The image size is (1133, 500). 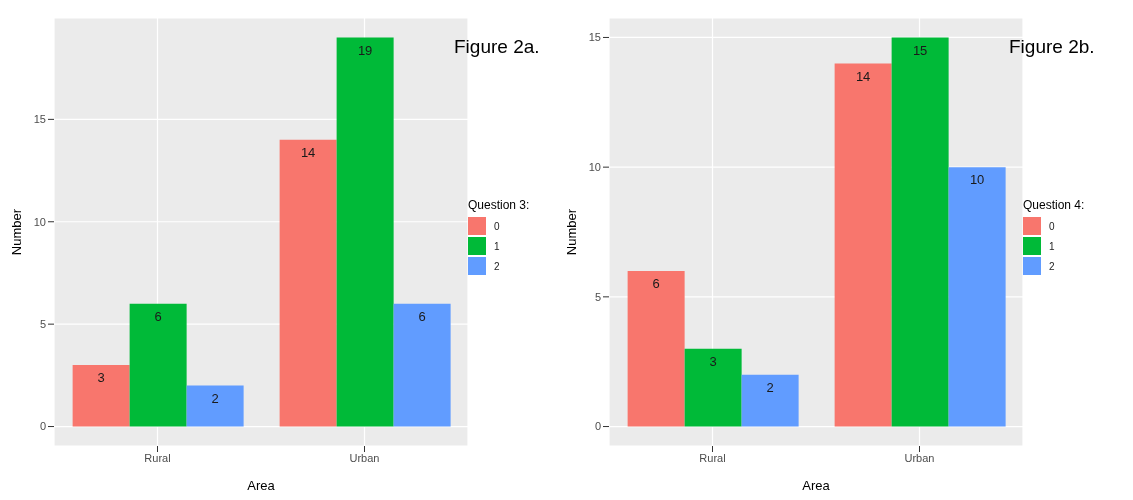 What do you see at coordinates (499, 205) in the screenshot?
I see `legend-title: Question 3:` at bounding box center [499, 205].